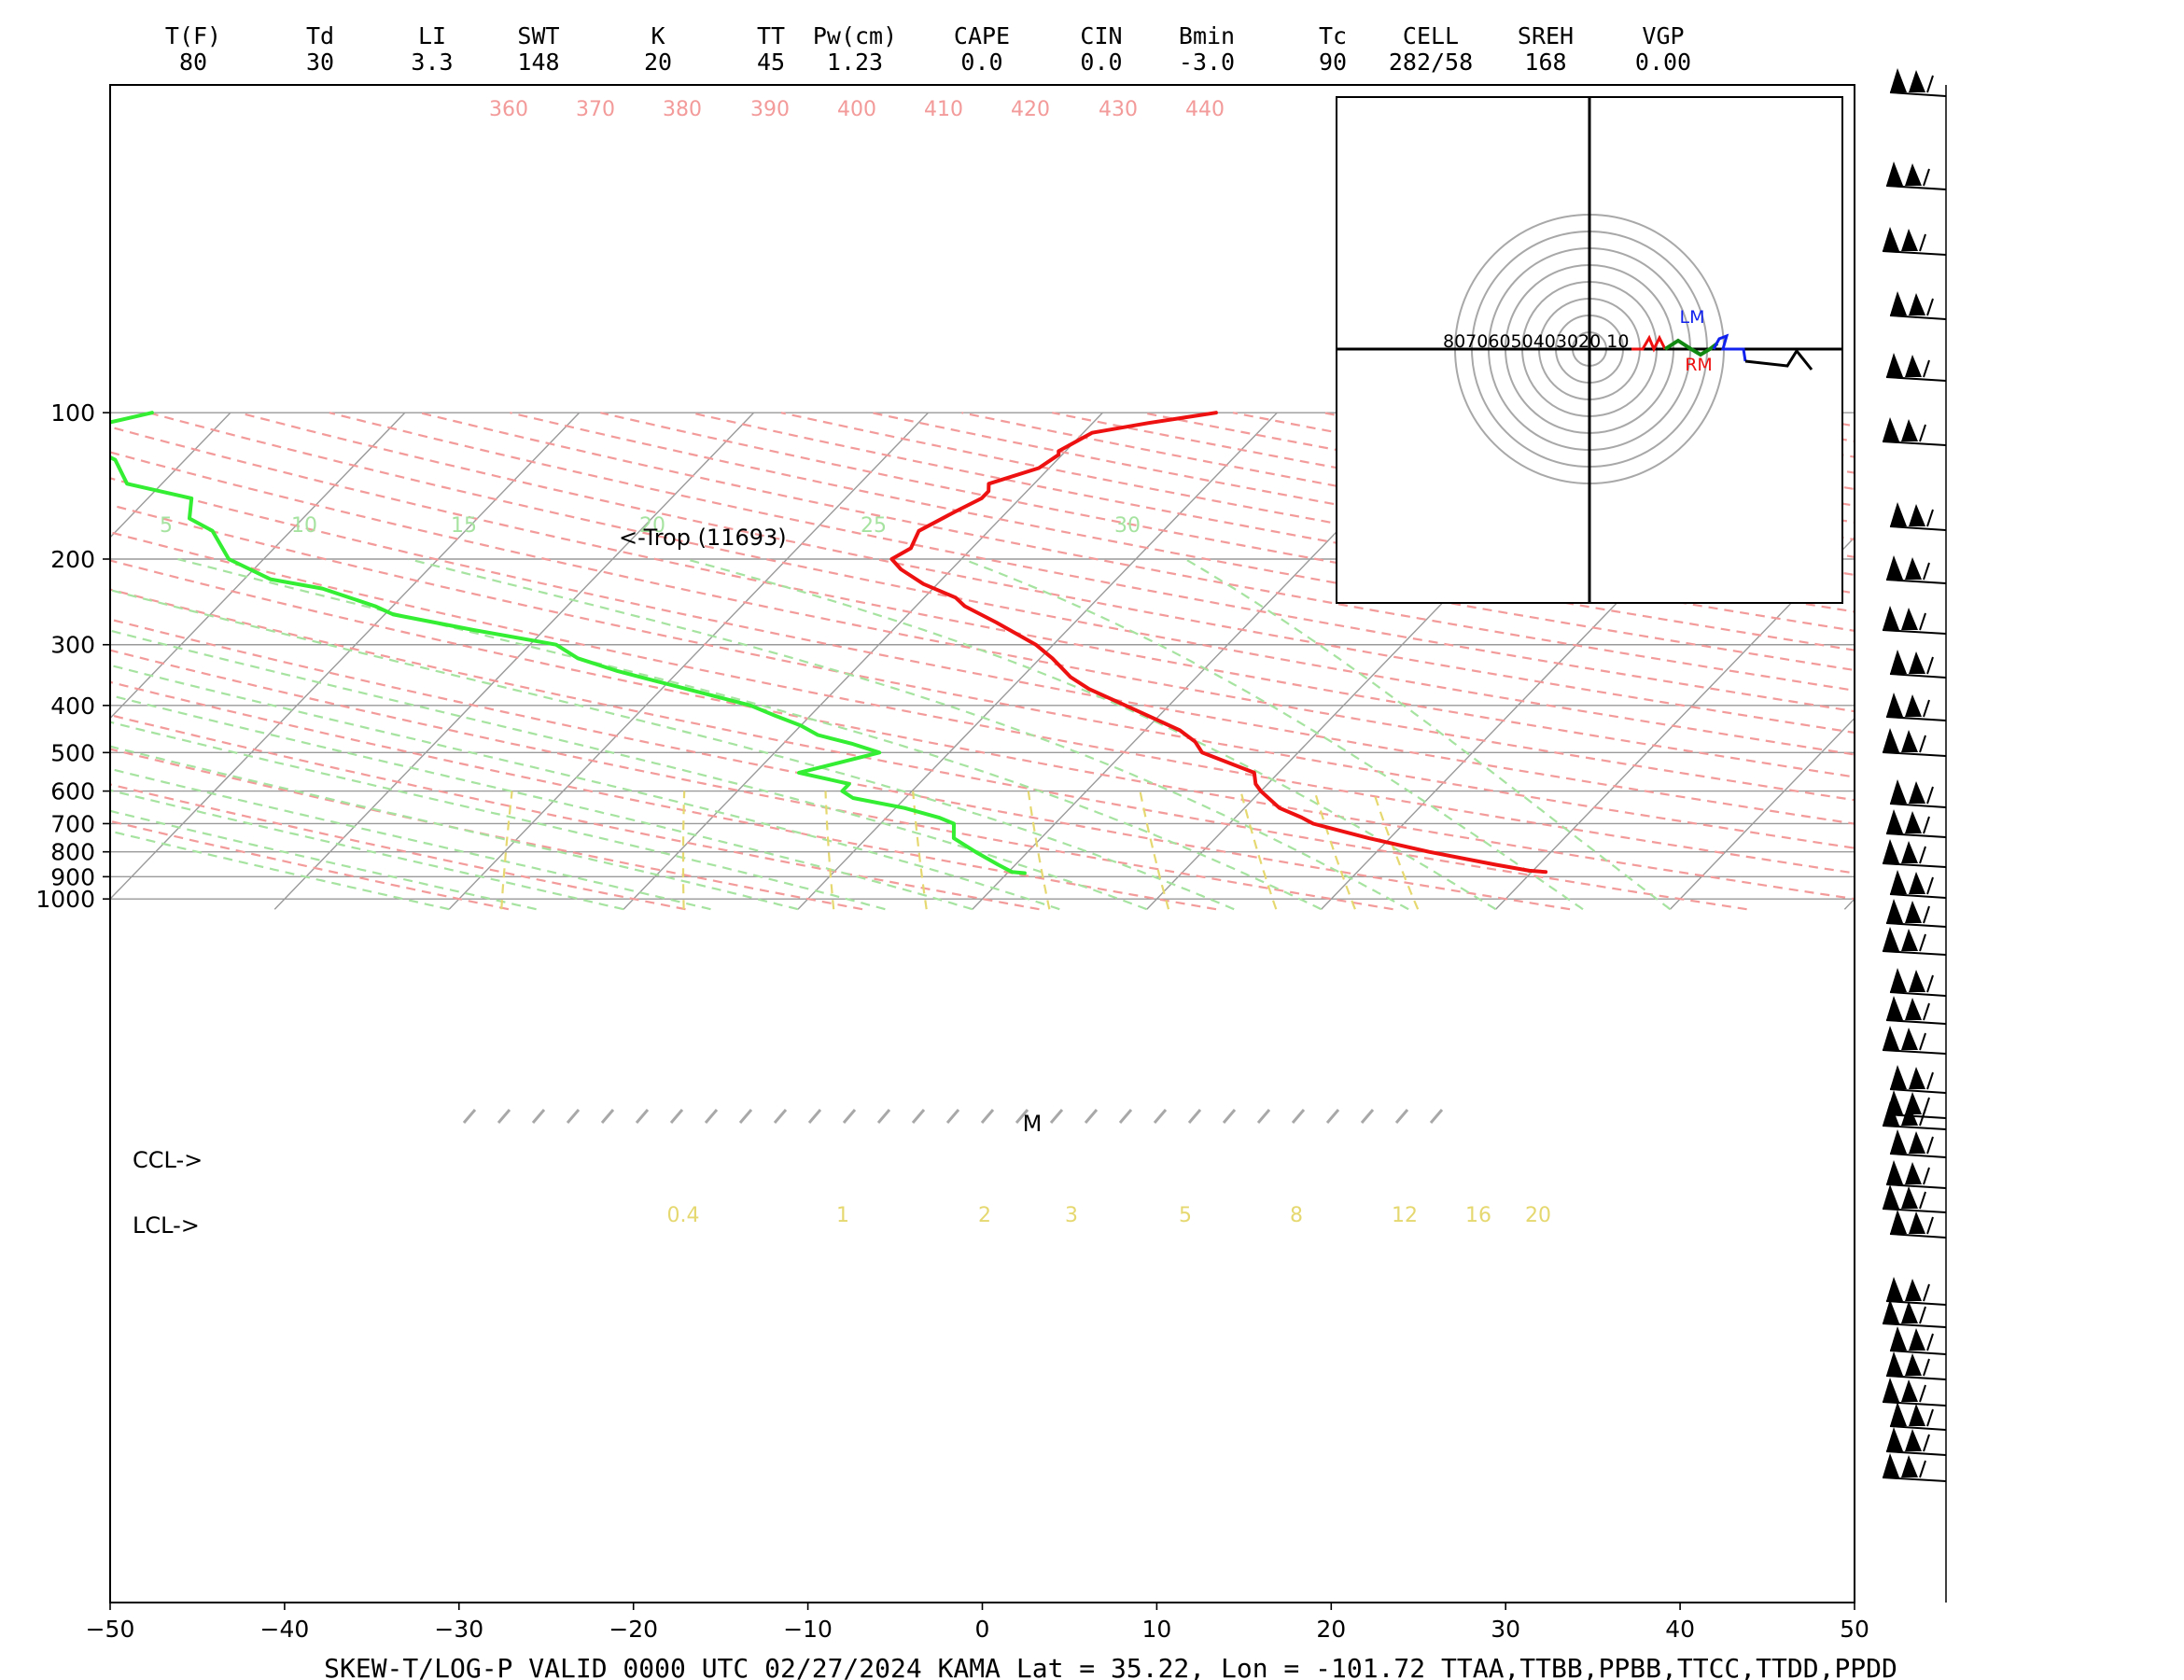 Image resolution: width=2184 pixels, height=1680 pixels. I want to click on x-tick-label: −50, so click(110, 1629).